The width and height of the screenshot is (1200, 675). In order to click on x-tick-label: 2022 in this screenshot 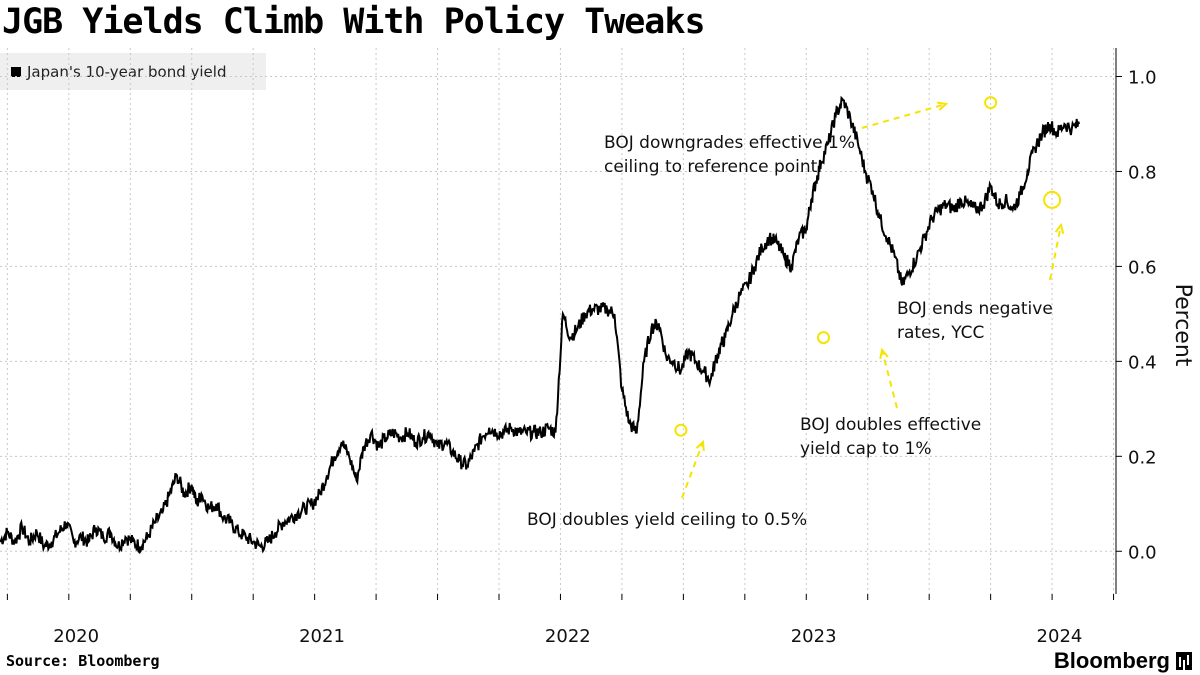, I will do `click(568, 636)`.